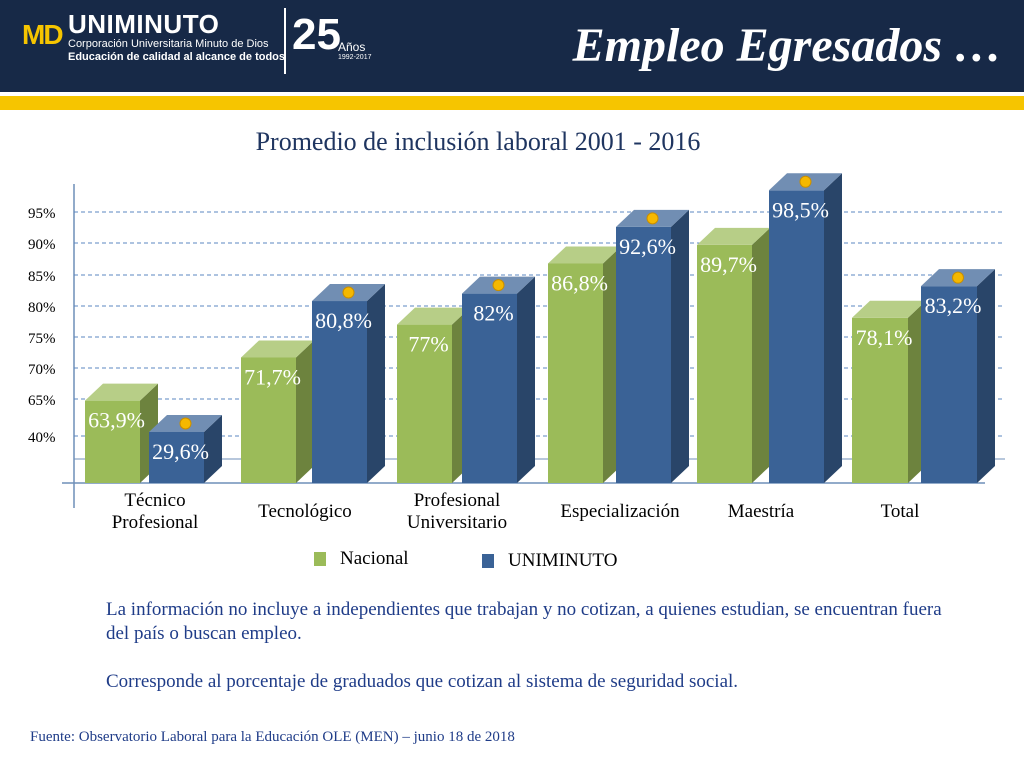 The image size is (1024, 768). Describe the element at coordinates (493, 313) in the screenshot. I see `bar-uniminuto-value-label: 82%` at that location.